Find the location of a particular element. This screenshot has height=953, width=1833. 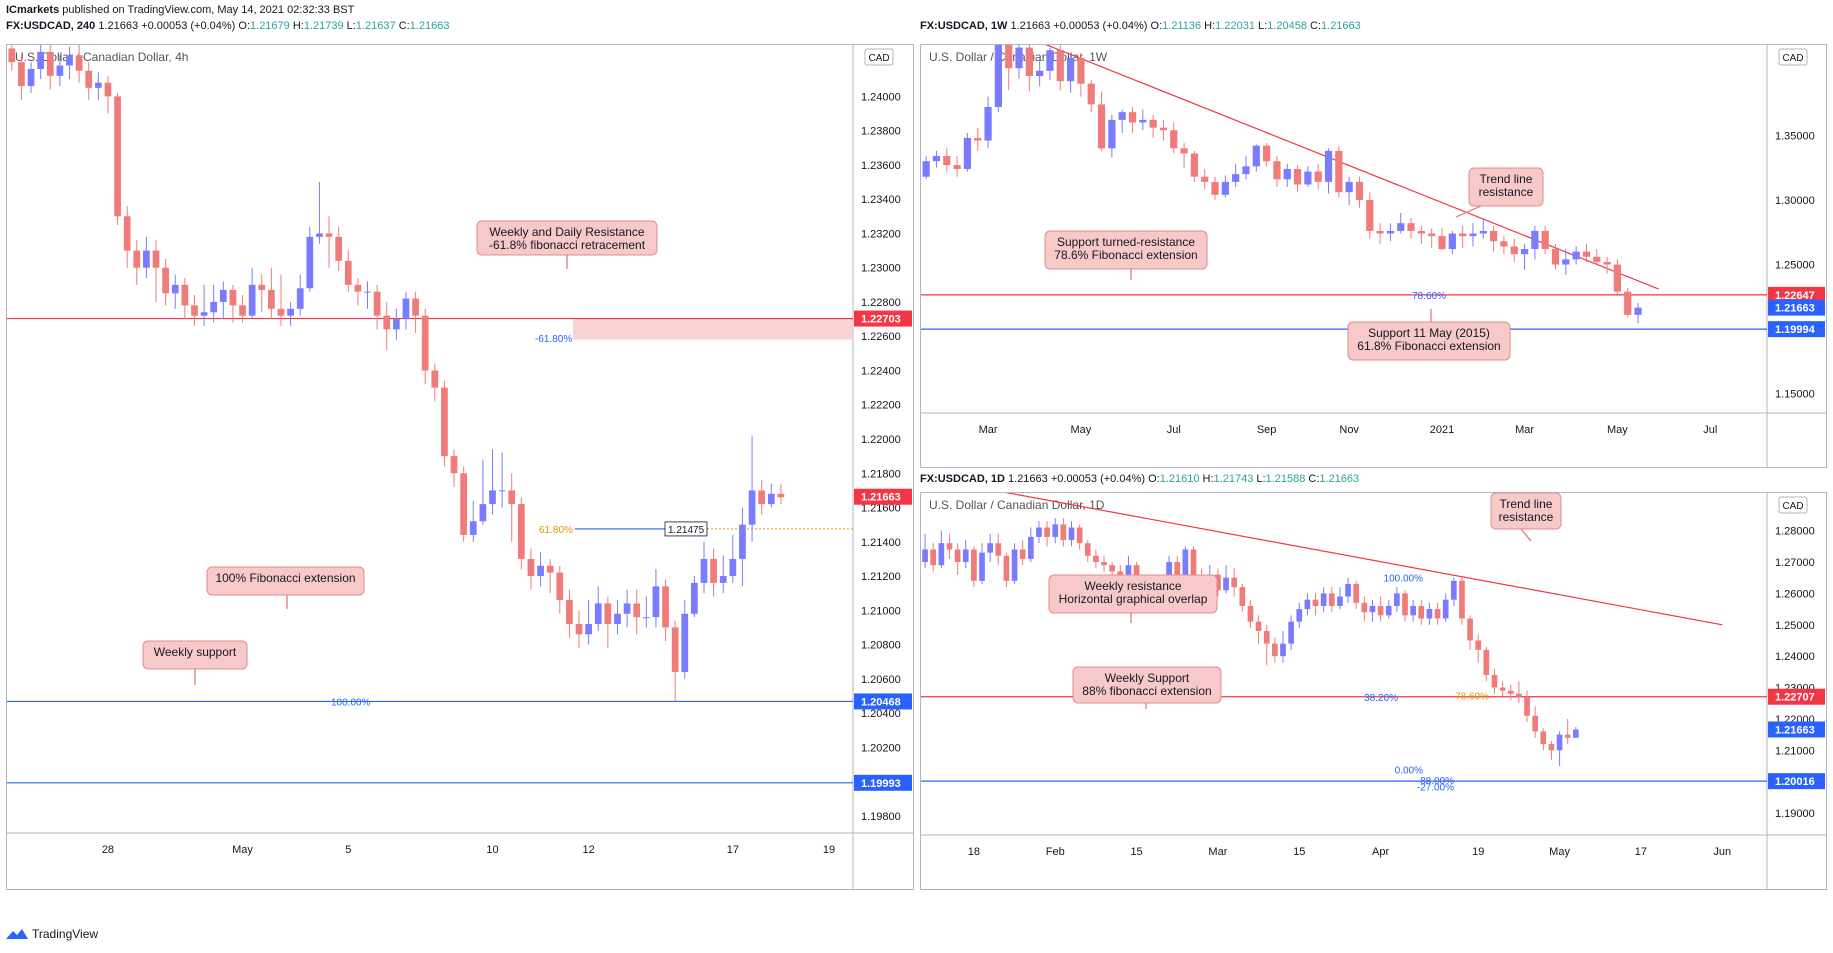

x-tick-label: Mar is located at coordinates (988, 430).